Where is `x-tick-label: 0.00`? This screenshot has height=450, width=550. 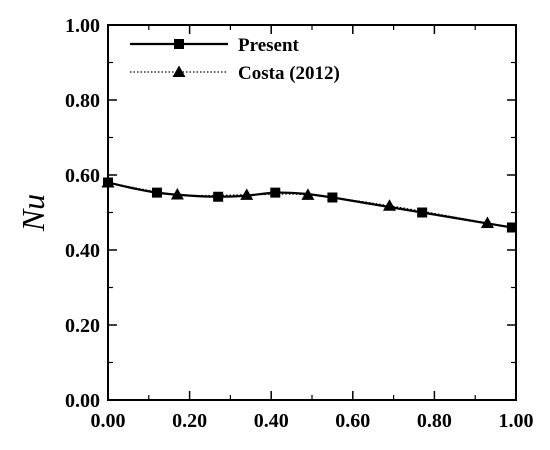
x-tick-label: 0.00 is located at coordinates (108, 421).